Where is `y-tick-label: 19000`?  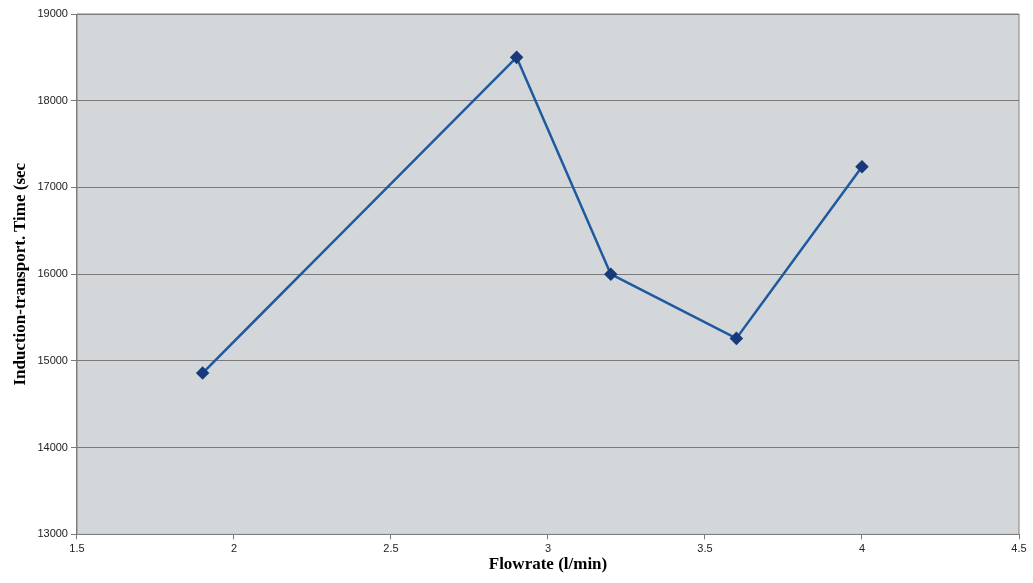 y-tick-label: 19000 is located at coordinates (52, 13).